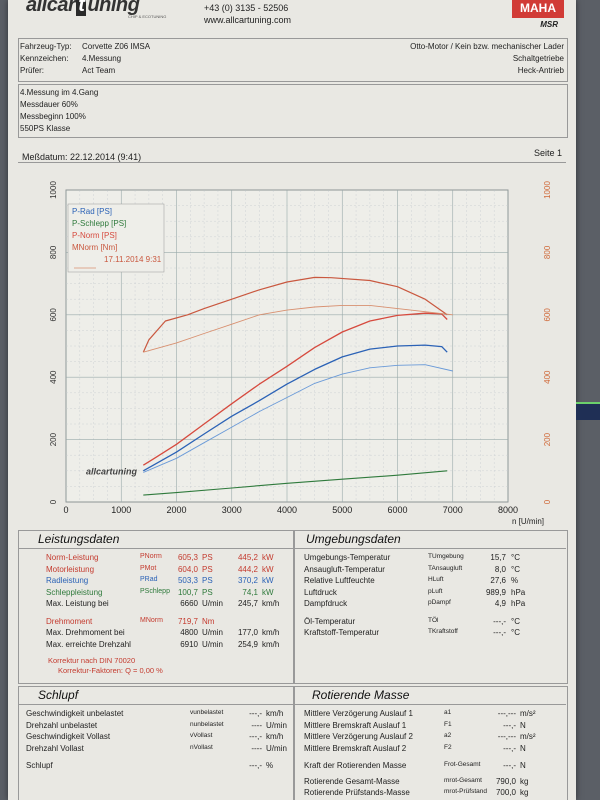 Image resolution: width=600 pixels, height=800 pixels. I want to click on perf-label: Max. Drehmoment bei, so click(85, 632).